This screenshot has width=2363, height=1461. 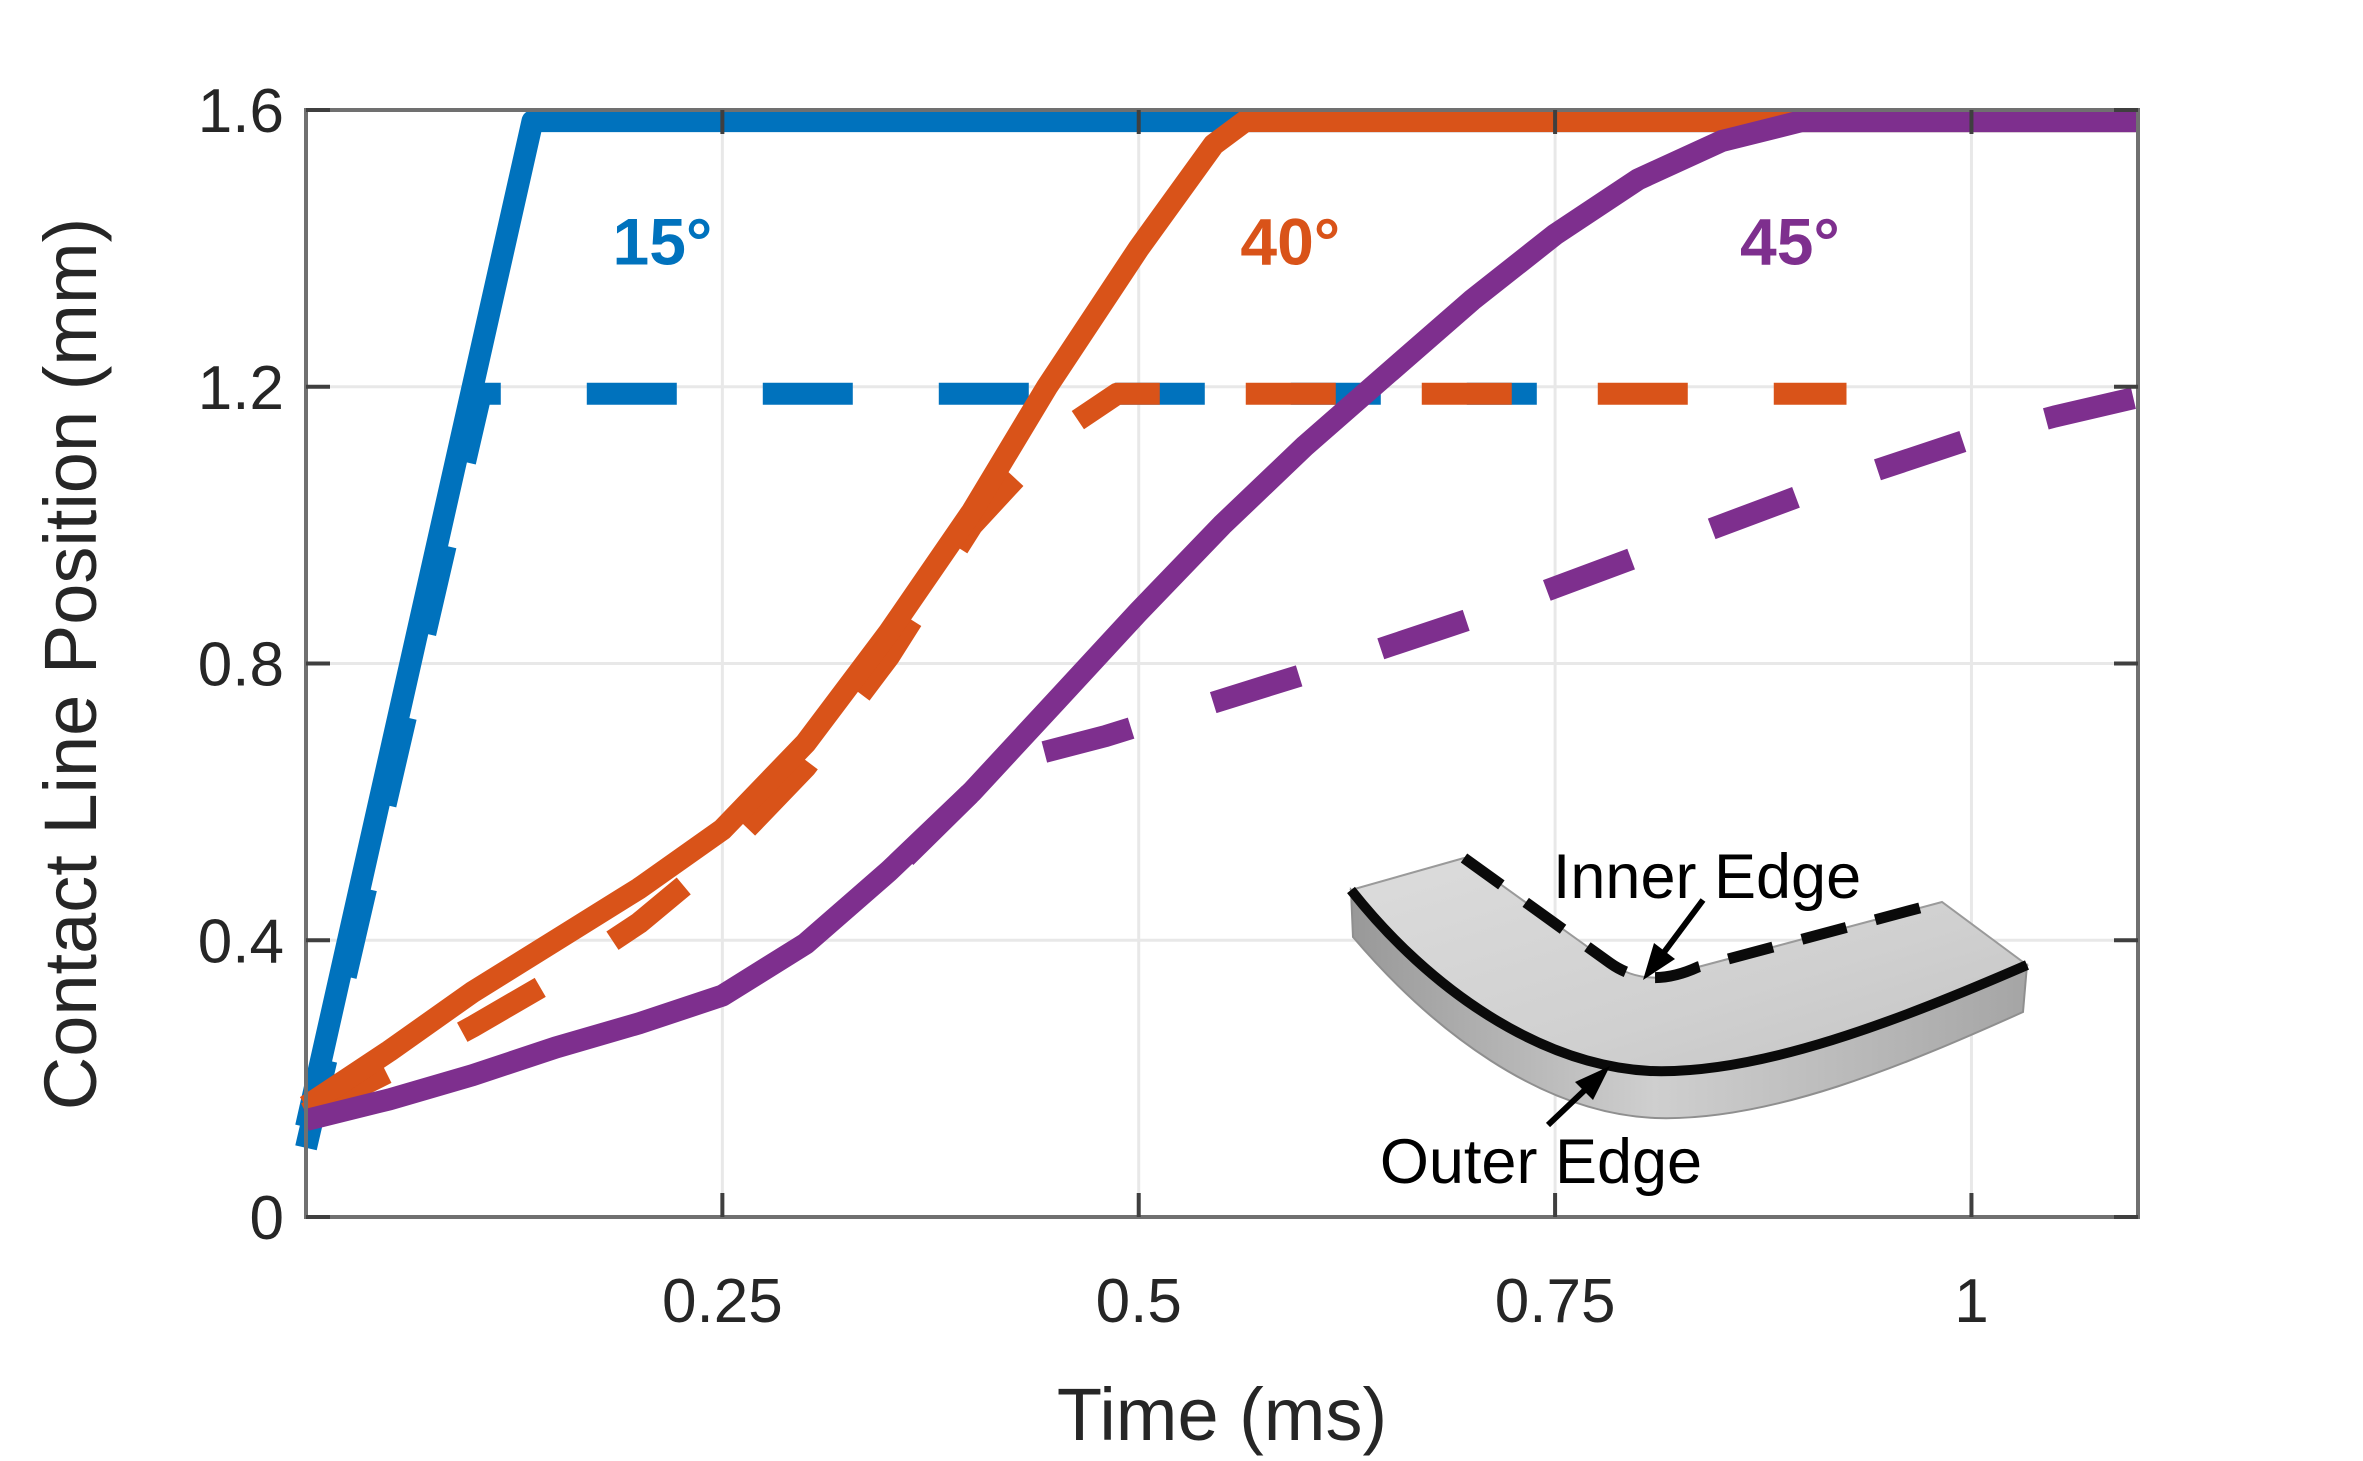 I want to click on x-tick-label-0.5: 0.5, so click(x=1139, y=1301).